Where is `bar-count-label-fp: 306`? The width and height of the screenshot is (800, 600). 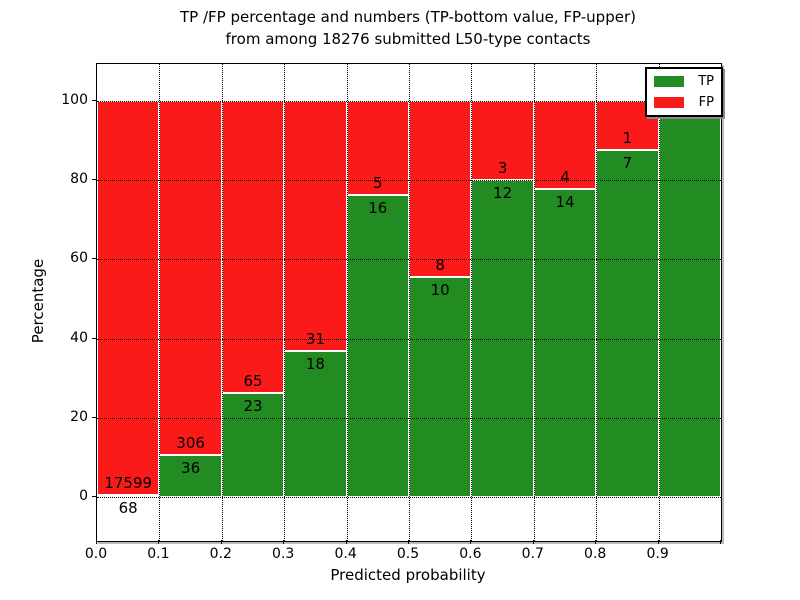
bar-count-label-fp: 306 is located at coordinates (190, 443).